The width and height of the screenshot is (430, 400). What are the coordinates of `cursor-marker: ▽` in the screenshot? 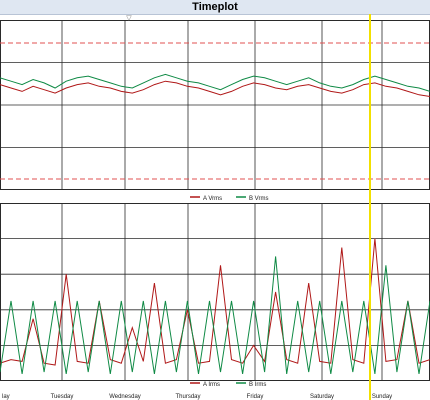 It's located at (129, 18).